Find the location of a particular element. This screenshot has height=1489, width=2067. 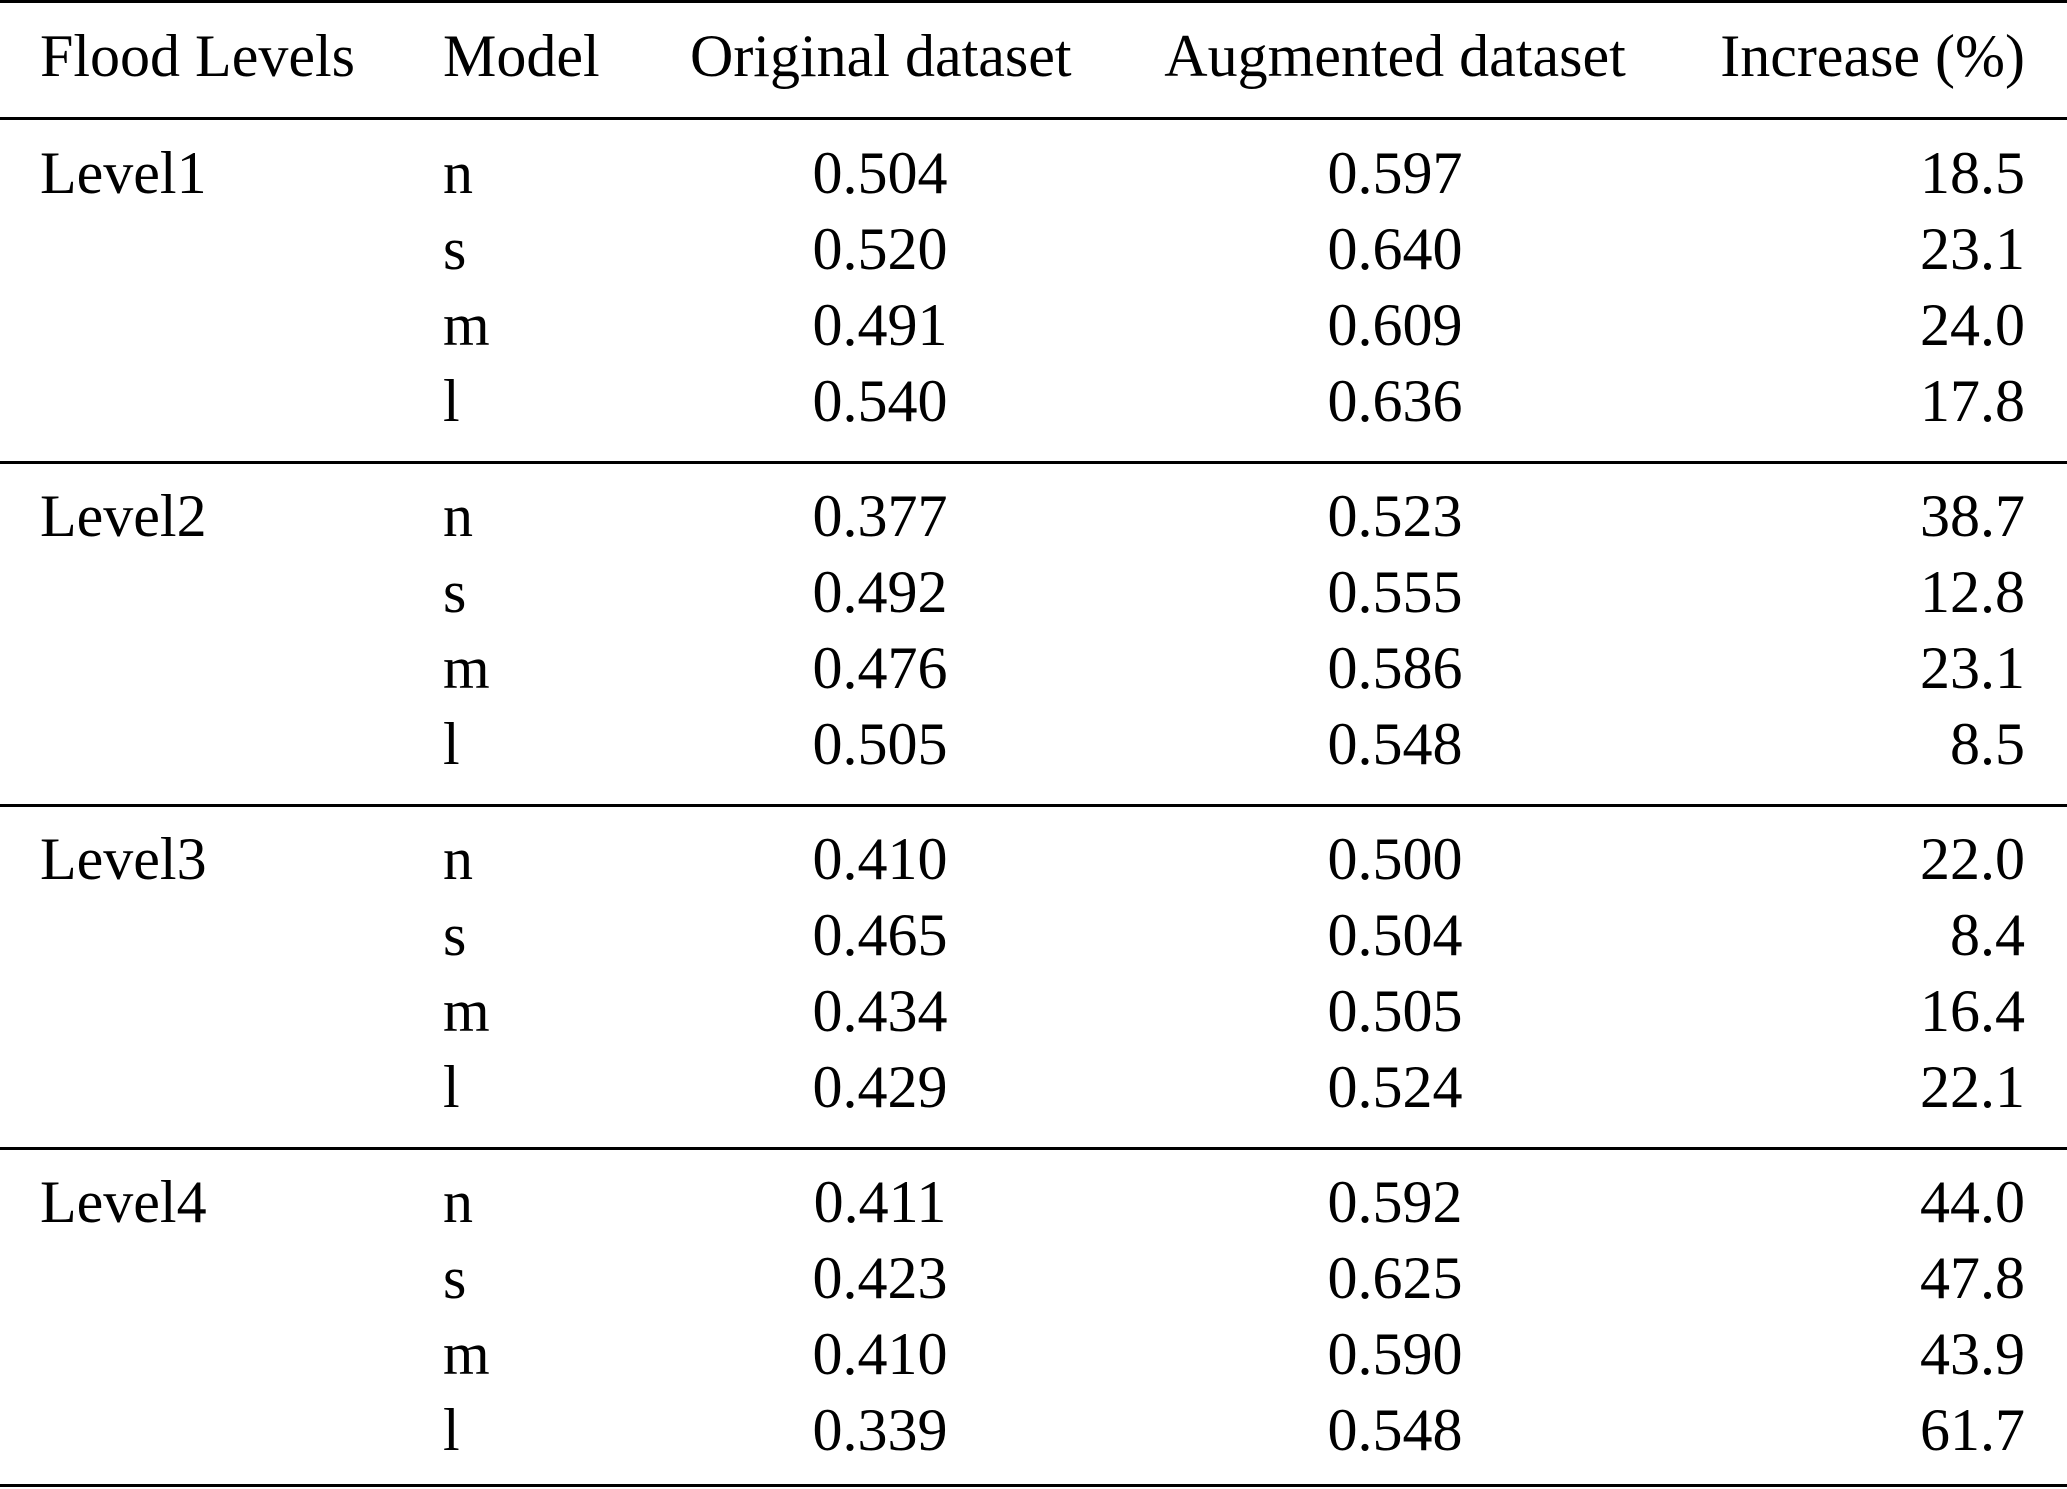

augmented-value-cell: 0.597 is located at coordinates (1395, 173).